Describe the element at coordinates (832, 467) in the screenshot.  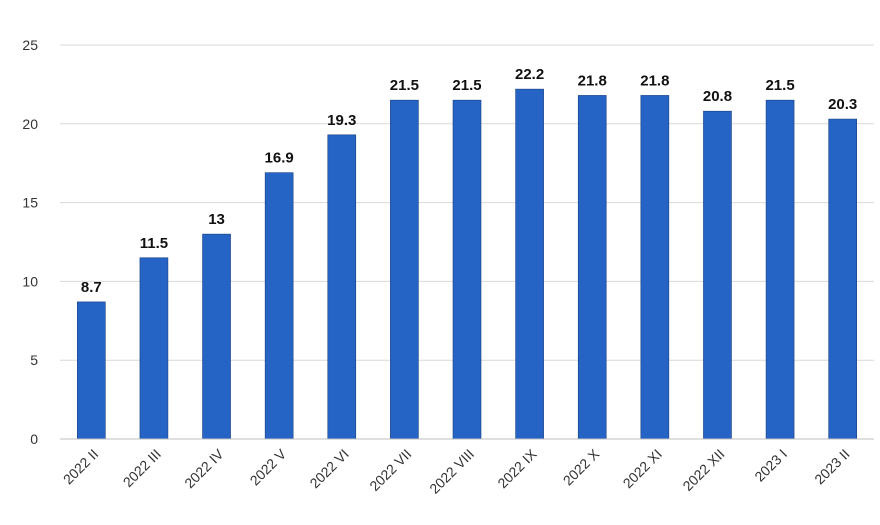
I see `x-tick-label: 2023 II` at that location.